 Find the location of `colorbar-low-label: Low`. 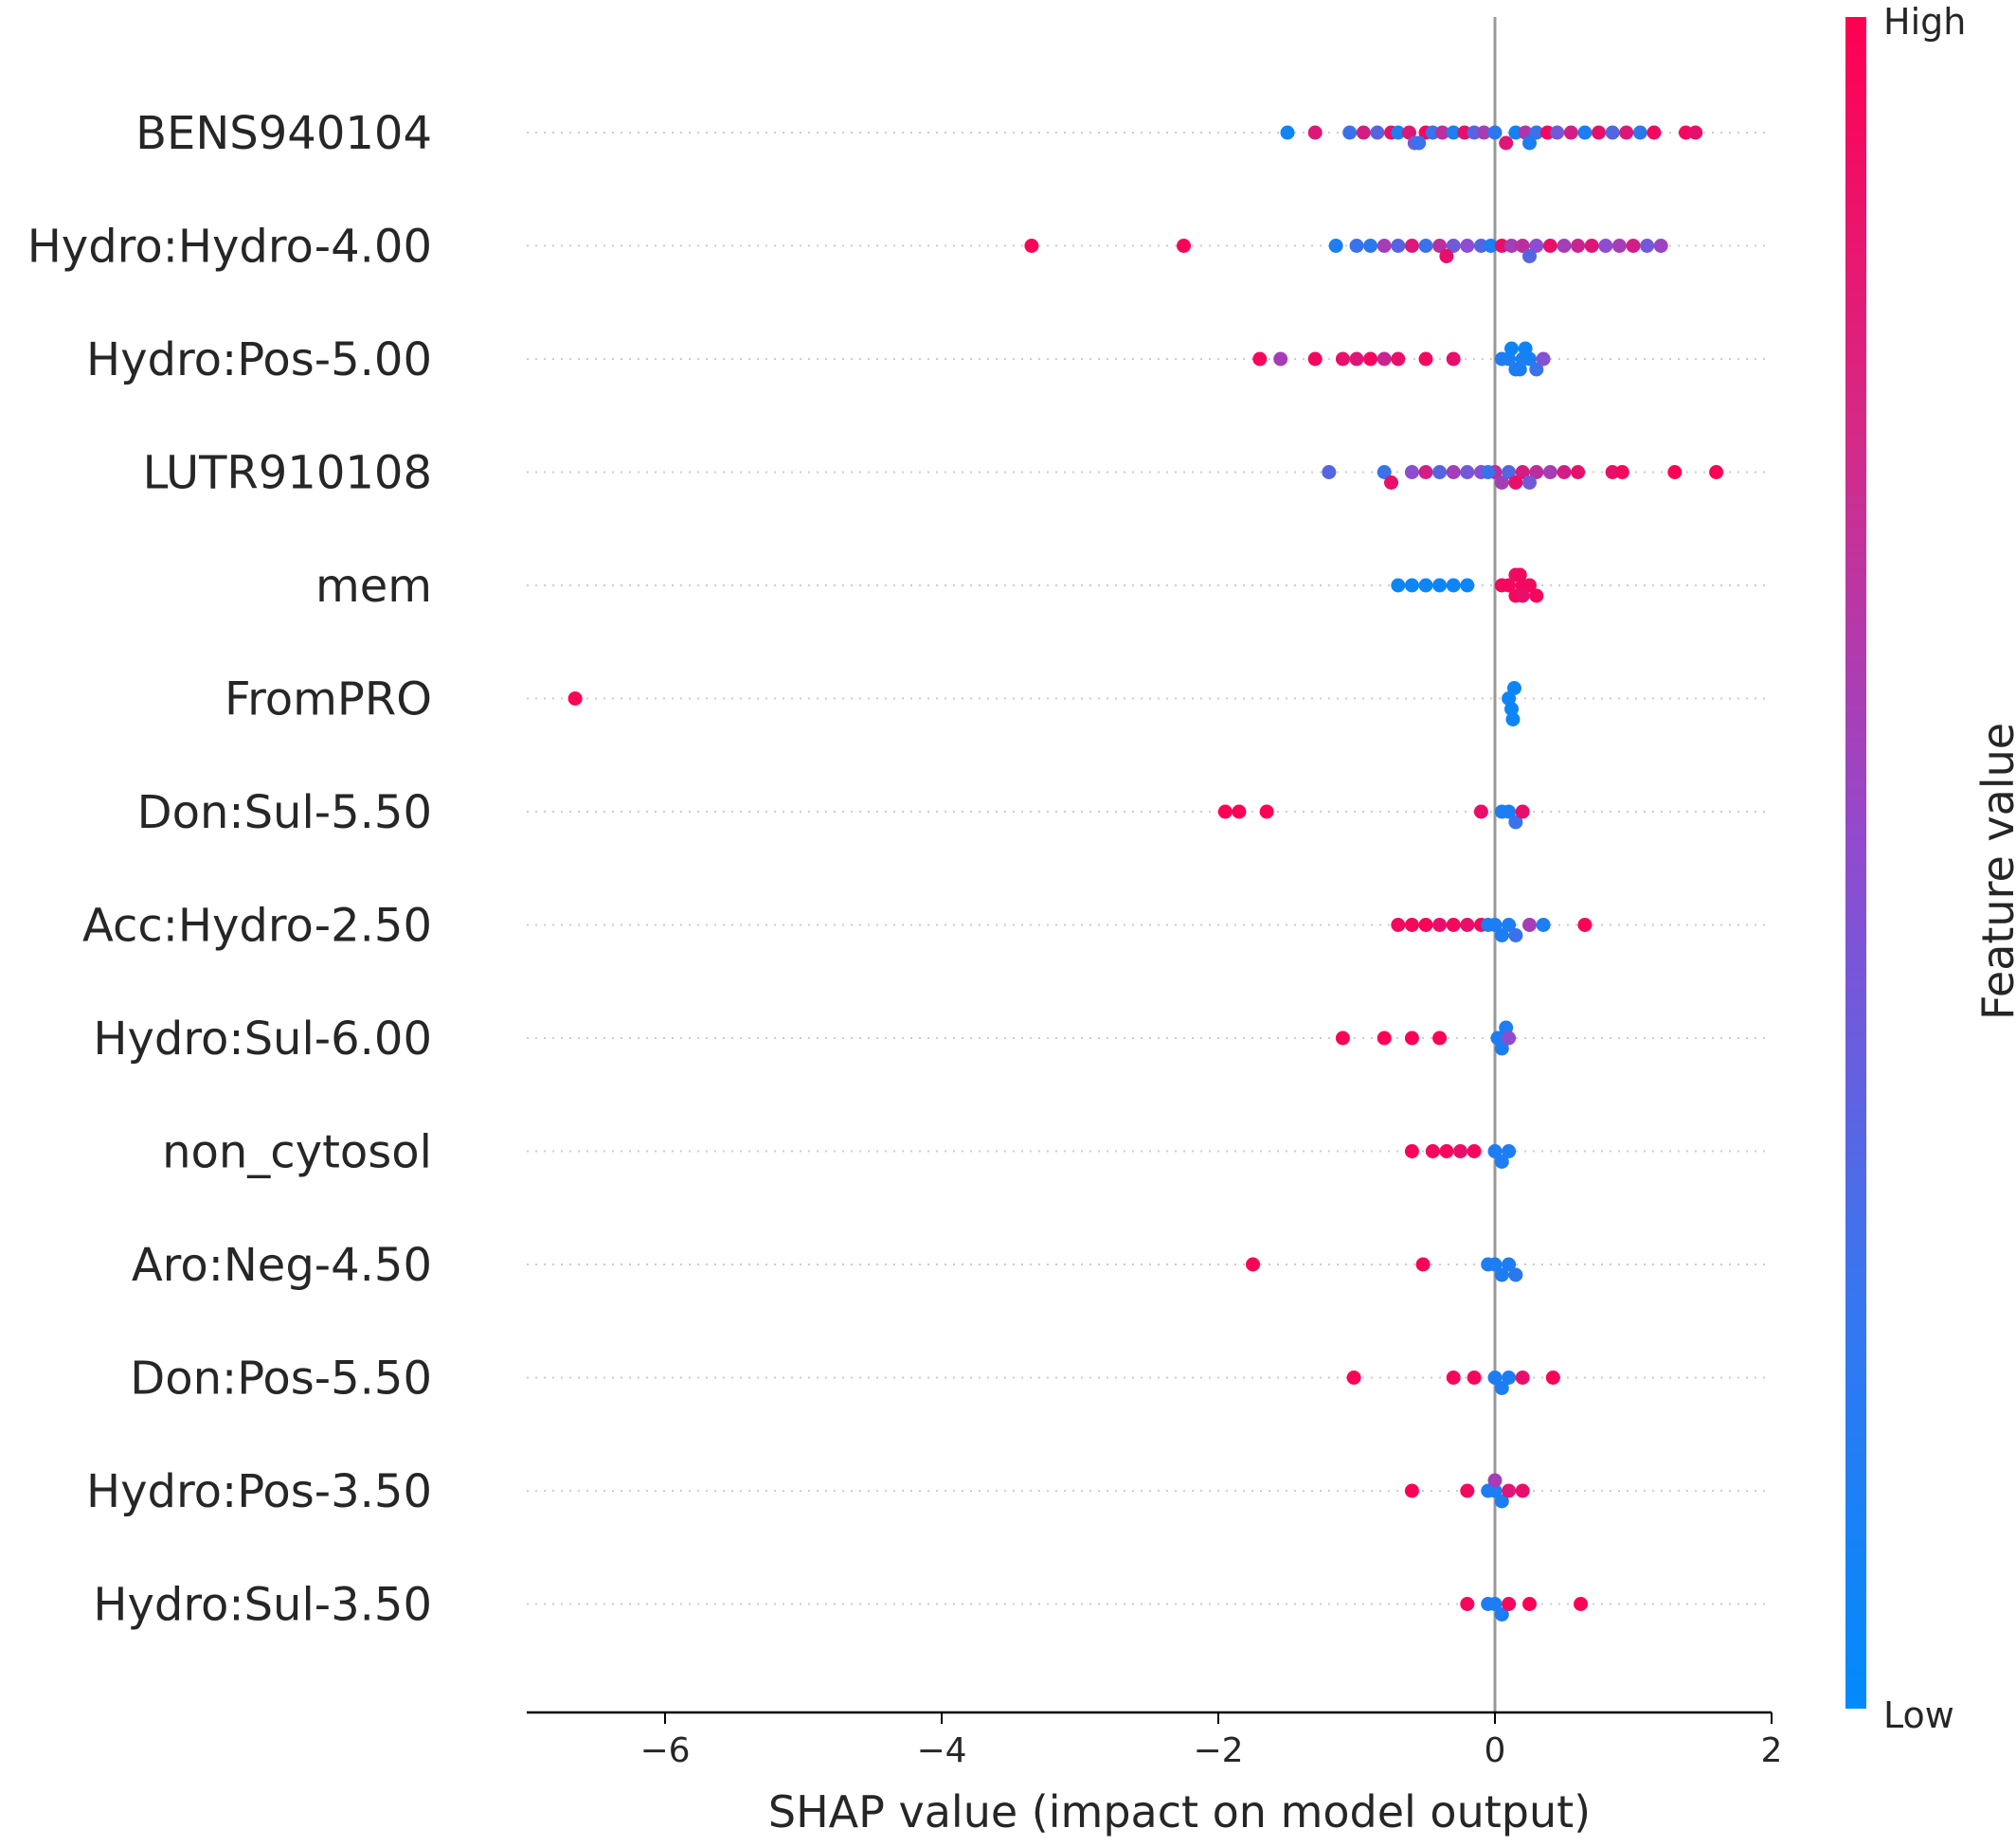

colorbar-low-label: Low is located at coordinates (1918, 1715).